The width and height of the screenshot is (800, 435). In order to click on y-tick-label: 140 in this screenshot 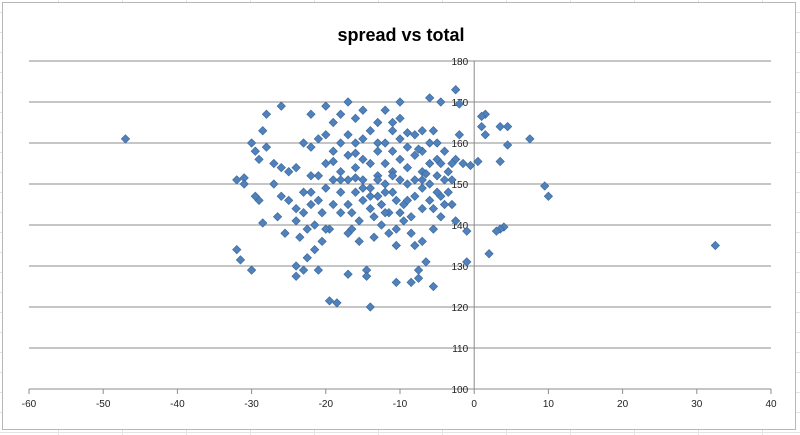, I will do `click(460, 226)`.